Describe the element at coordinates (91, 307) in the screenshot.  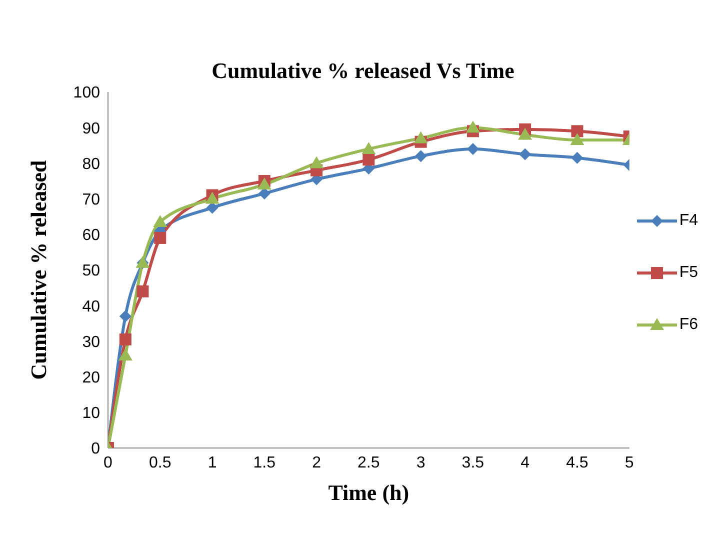
I see `y-tick-label: 40` at that location.